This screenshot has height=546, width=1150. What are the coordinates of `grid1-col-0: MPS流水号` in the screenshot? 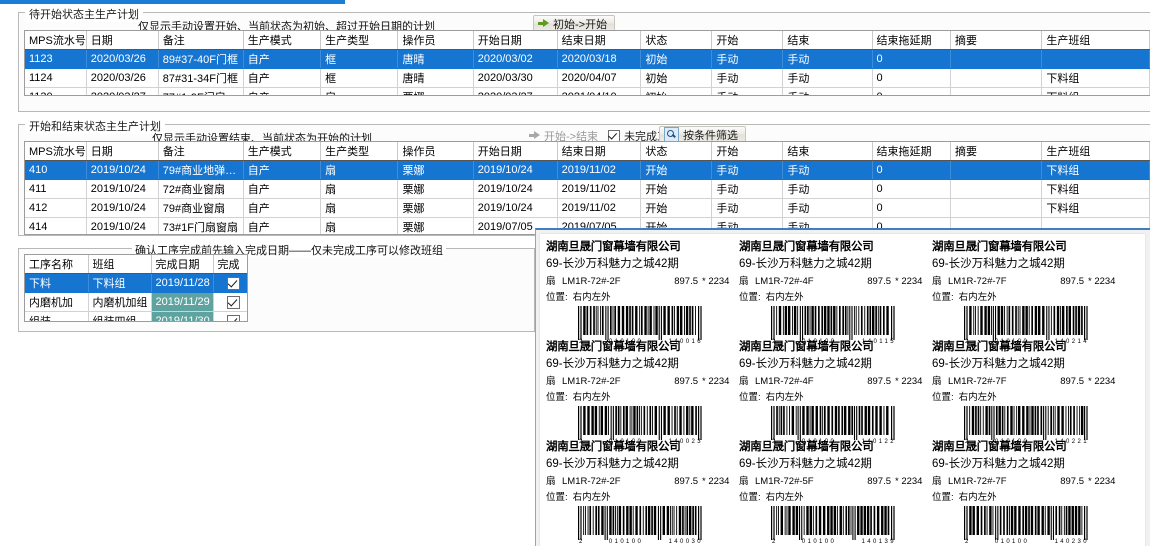 It's located at (56, 40).